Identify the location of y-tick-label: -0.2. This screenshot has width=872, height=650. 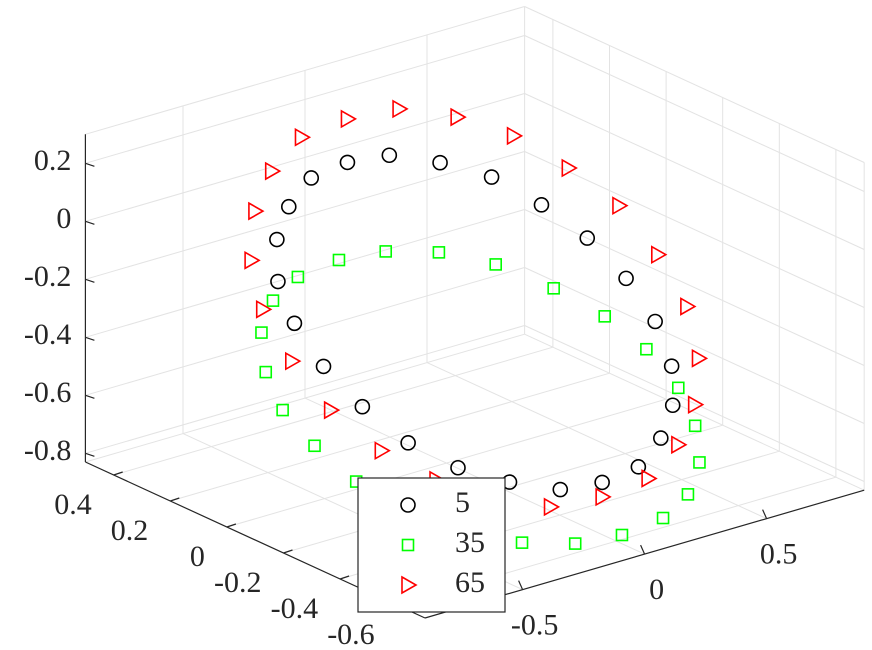
(238, 582).